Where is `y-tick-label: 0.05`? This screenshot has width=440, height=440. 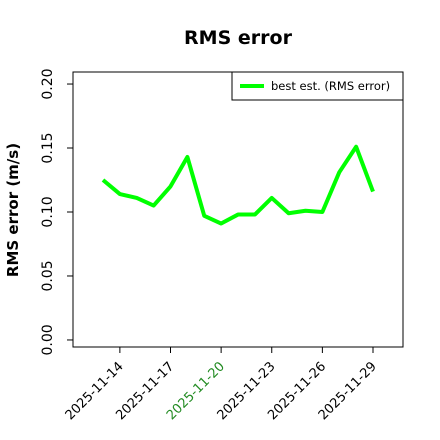 y-tick-label: 0.05 is located at coordinates (48, 275).